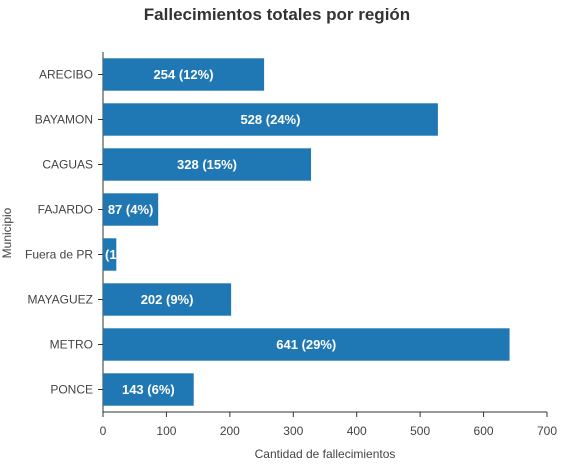 The image size is (575, 476). Describe the element at coordinates (420, 431) in the screenshot. I see `x-tick-label: 500` at that location.